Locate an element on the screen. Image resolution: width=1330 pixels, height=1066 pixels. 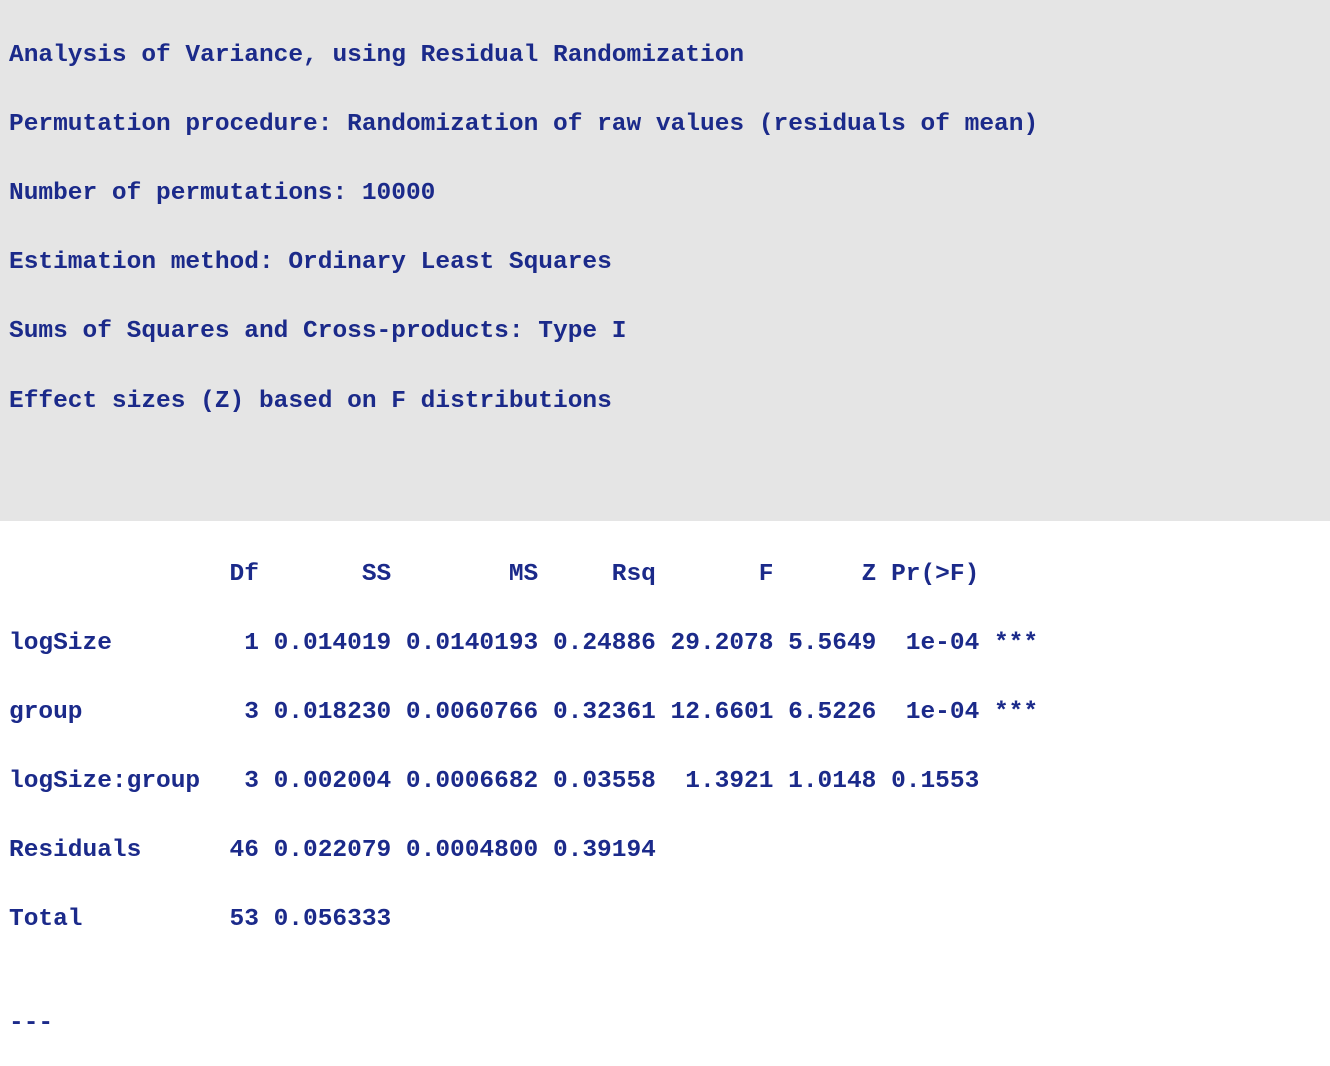
header-rsq: Rsq is located at coordinates (633, 574).